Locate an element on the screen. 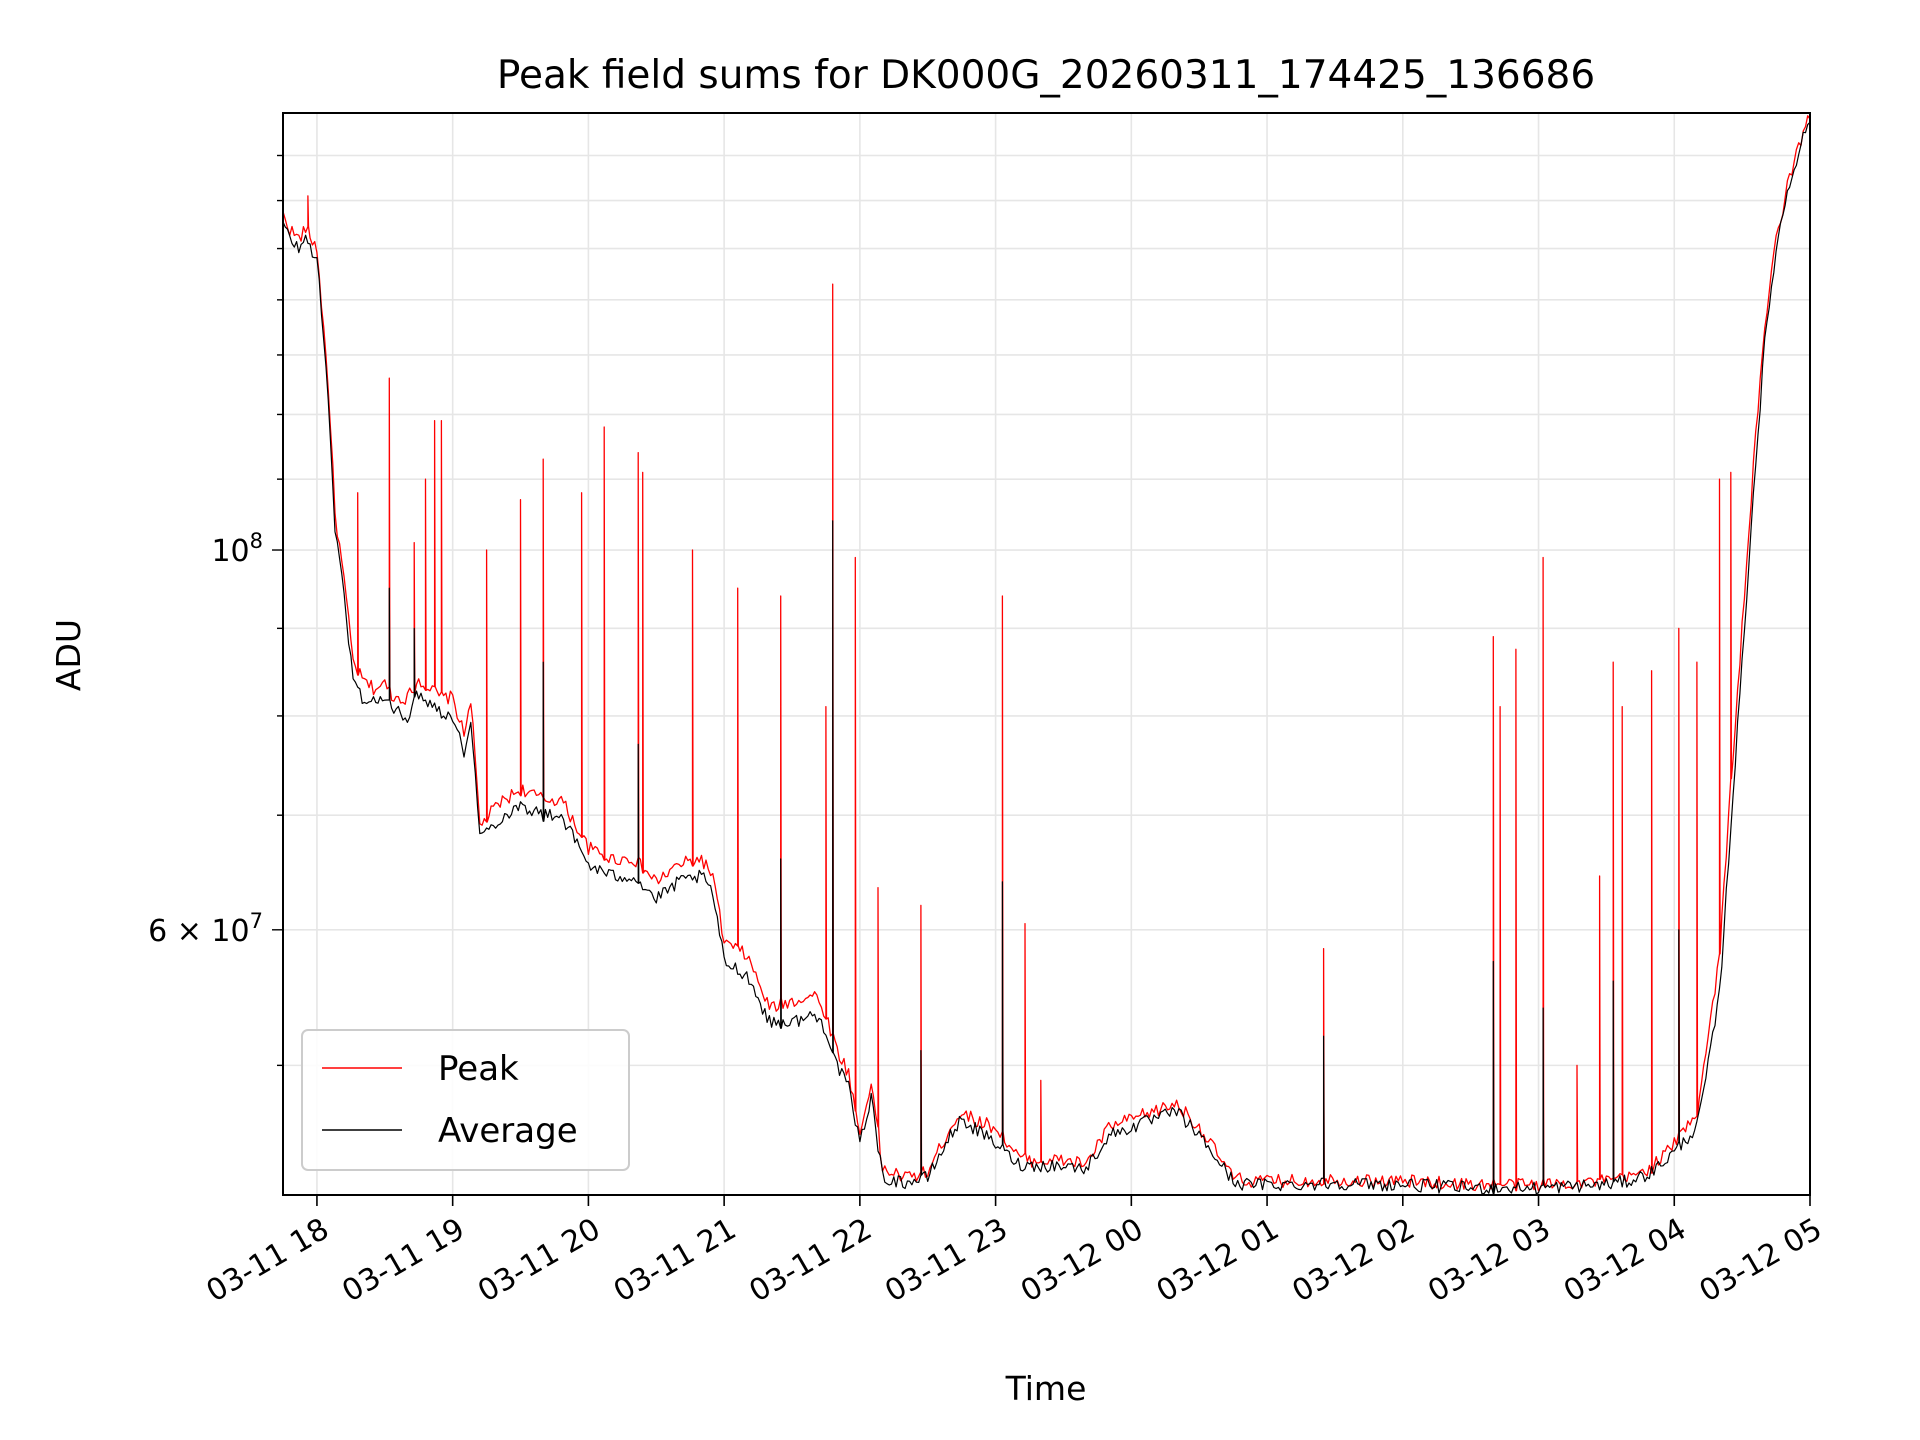 The width and height of the screenshot is (1920, 1440). x-tick-label: 03-12 05 is located at coordinates (1761, 1261).